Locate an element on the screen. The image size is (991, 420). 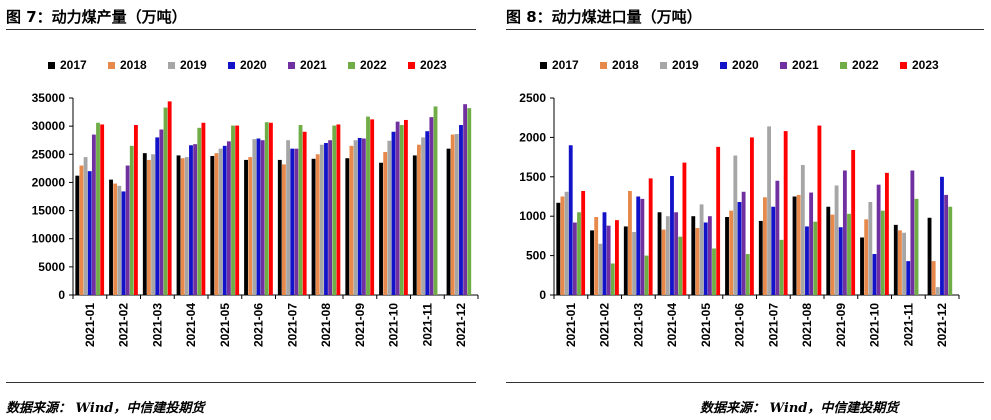
imports-x-tick-label: 2021-08 is located at coordinates (807, 325).